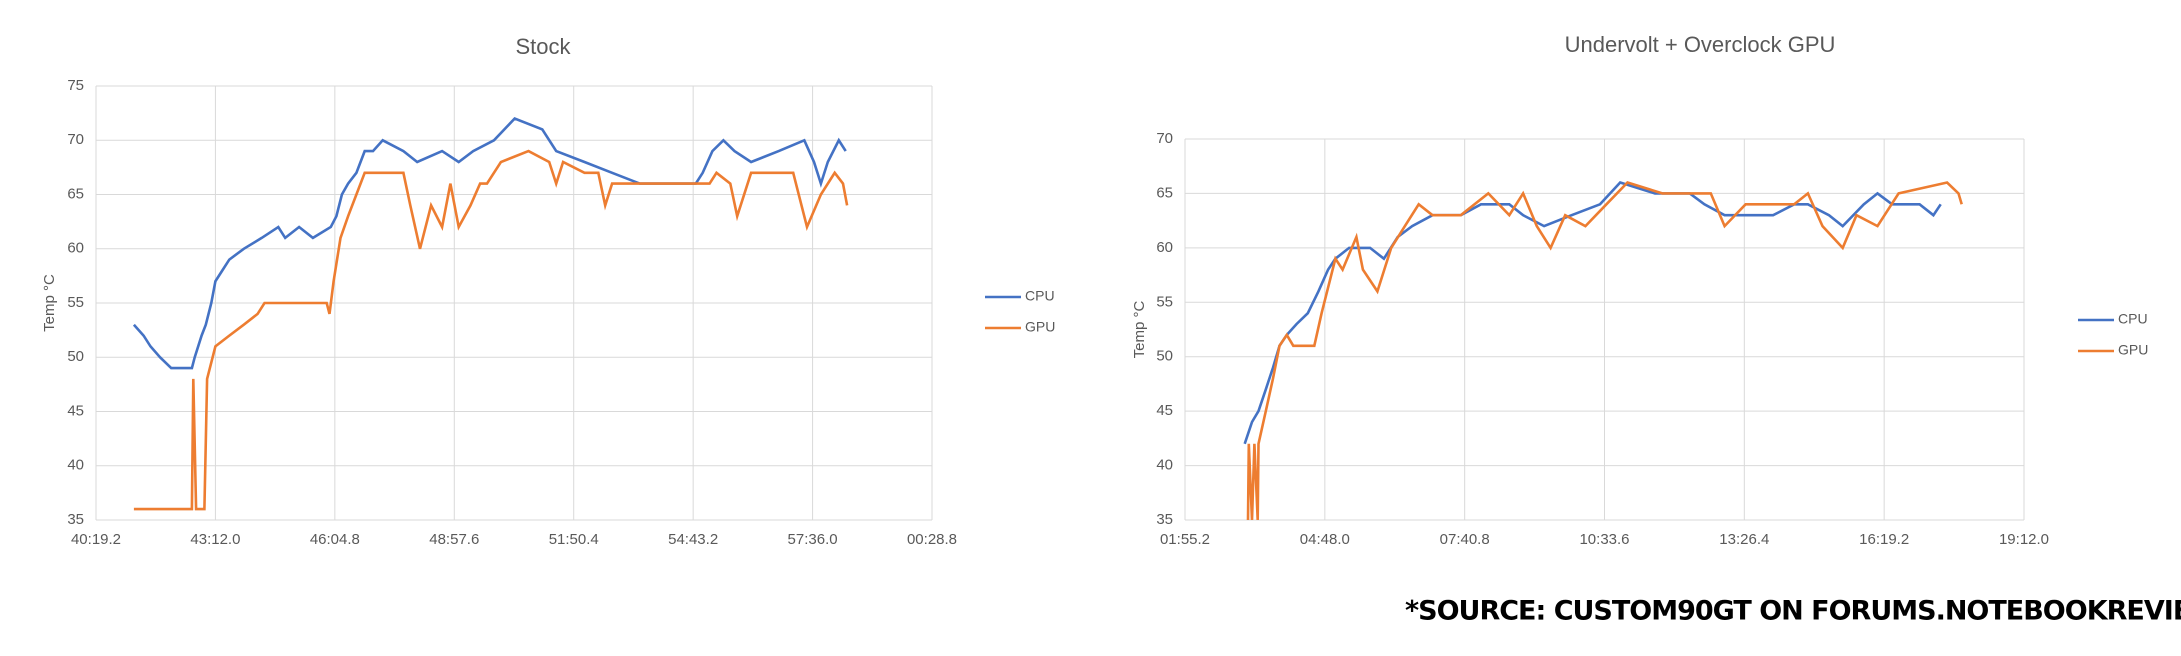  What do you see at coordinates (215, 539) in the screenshot?
I see `x-tick-label: 43:12.0` at bounding box center [215, 539].